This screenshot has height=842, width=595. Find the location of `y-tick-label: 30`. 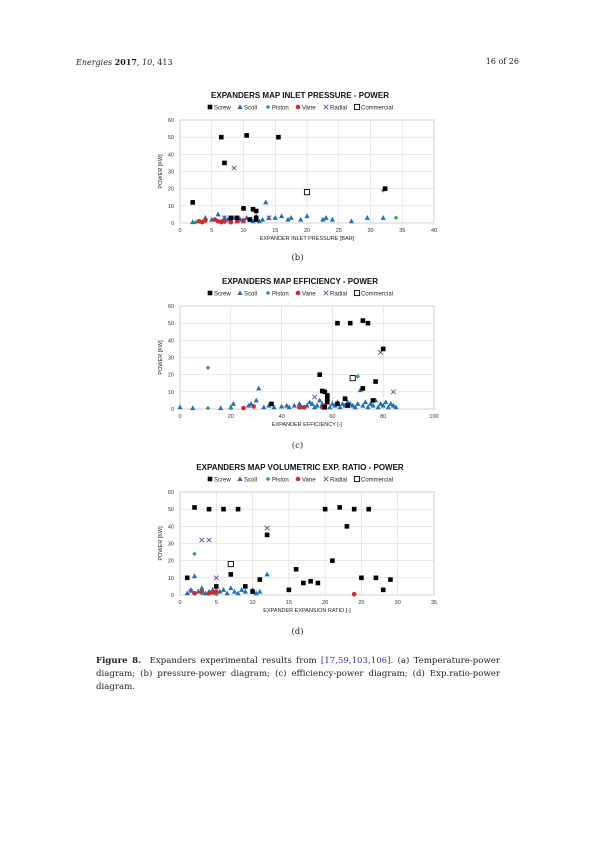

y-tick-label: 30 is located at coordinates (171, 359).